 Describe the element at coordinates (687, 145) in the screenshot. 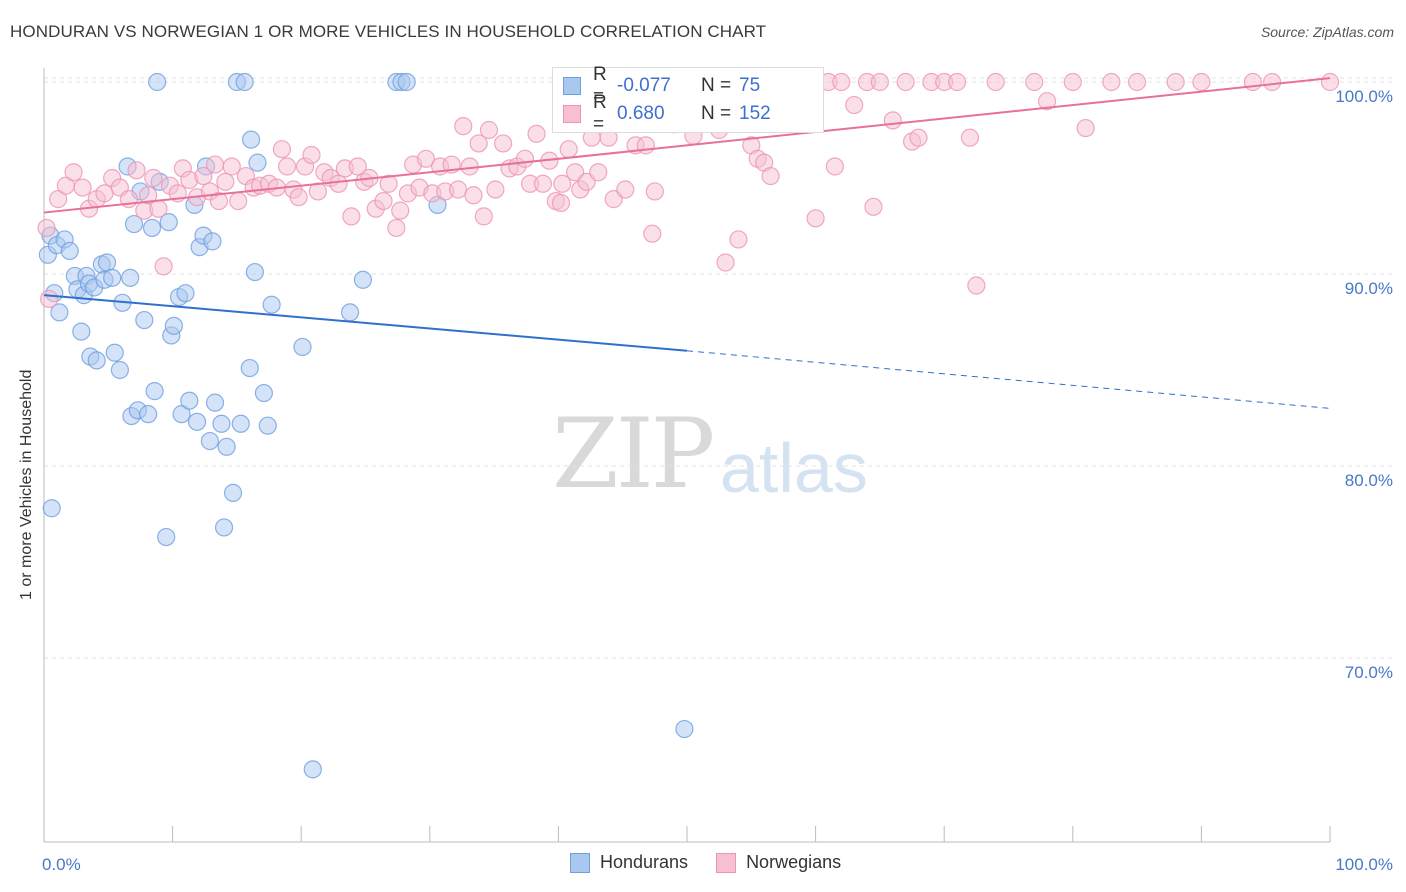

I see `norwegians-trend-line` at that location.